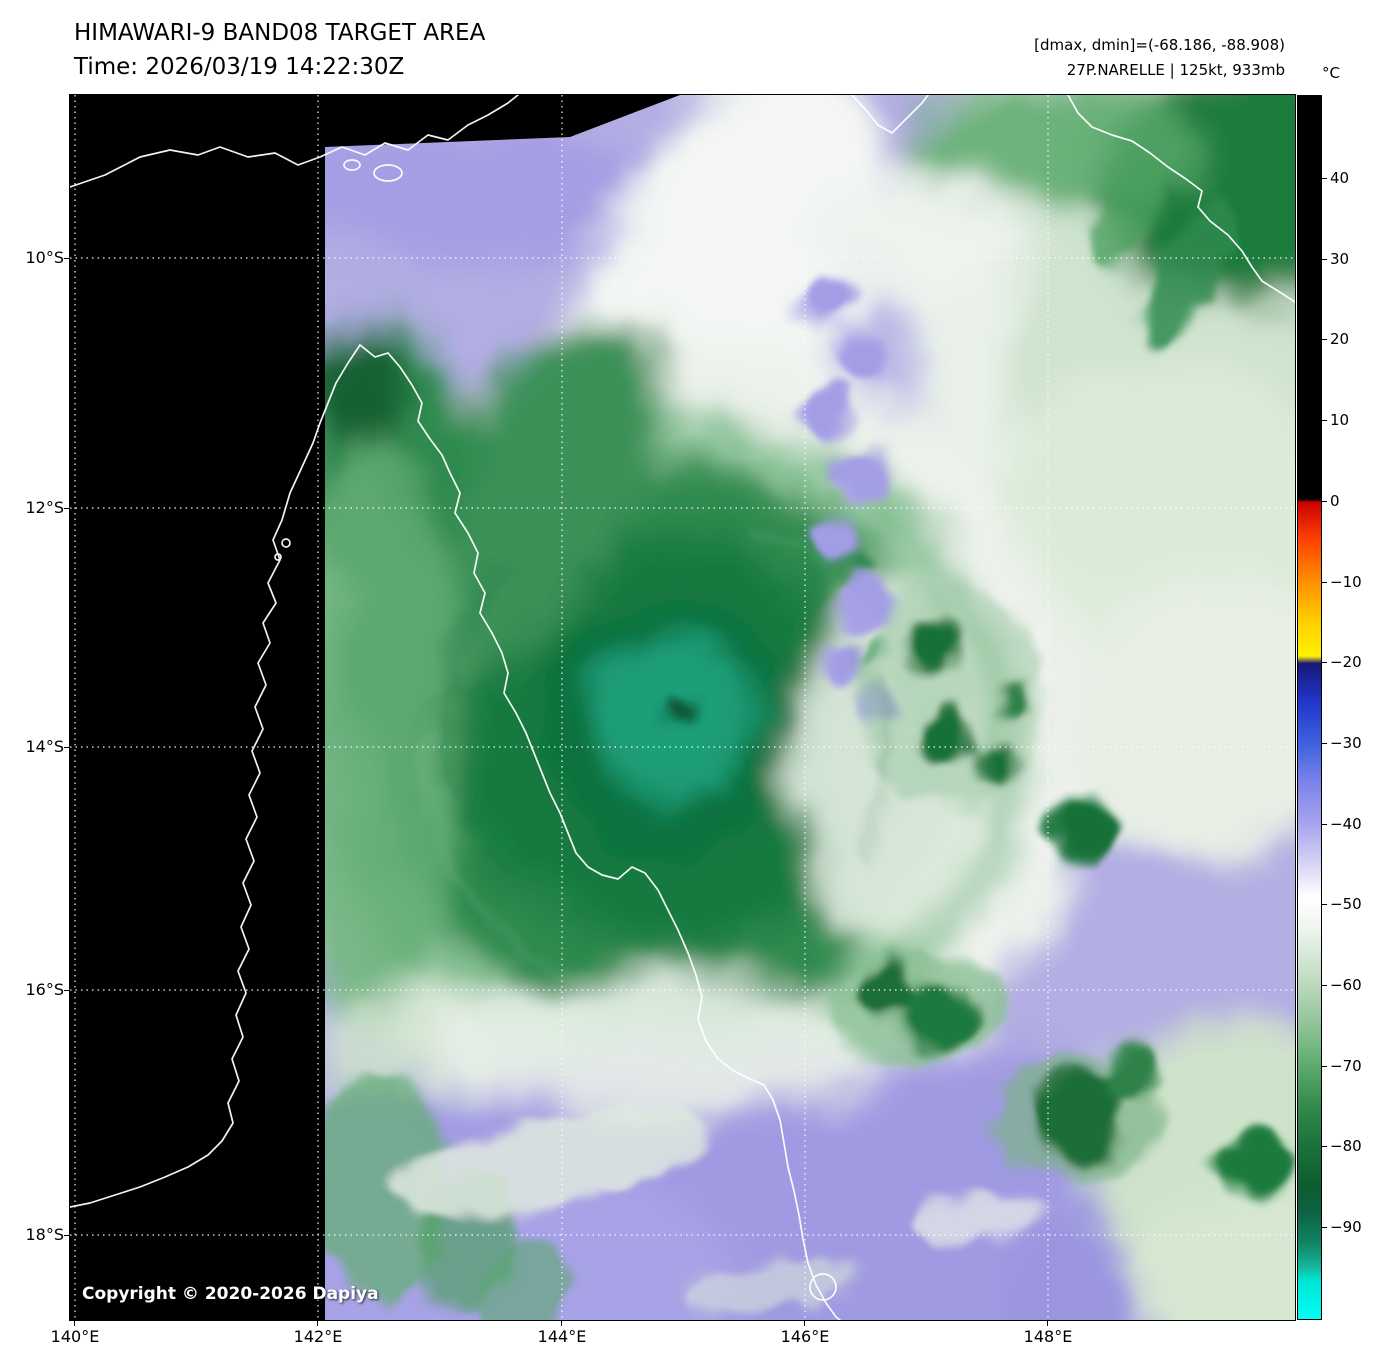 The height and width of the screenshot is (1359, 1388). Describe the element at coordinates (239, 67) in the screenshot. I see `figure-timestamp: Time: 2026/03/19 14:22:30Z` at that location.